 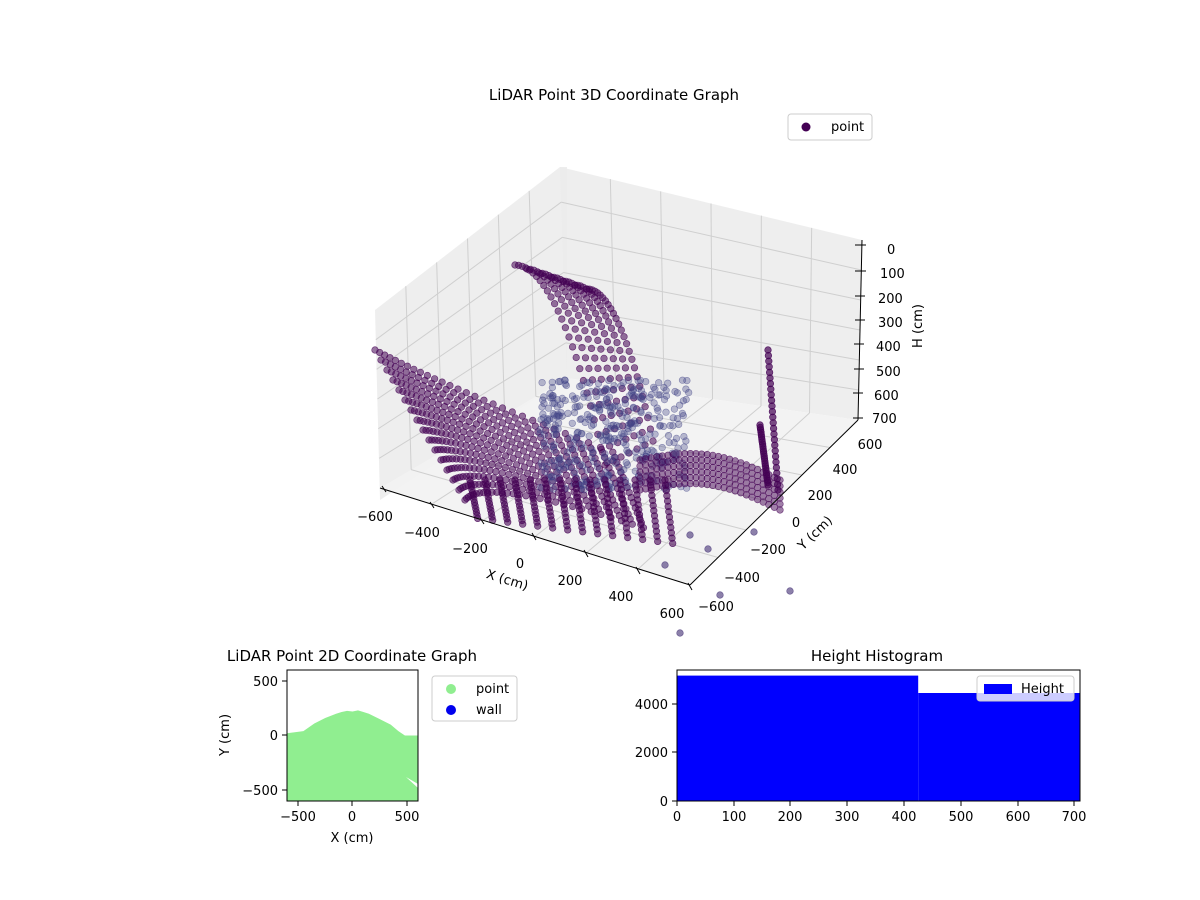 What do you see at coordinates (582, 449) in the screenshot?
I see `point-cloud-series` at bounding box center [582, 449].